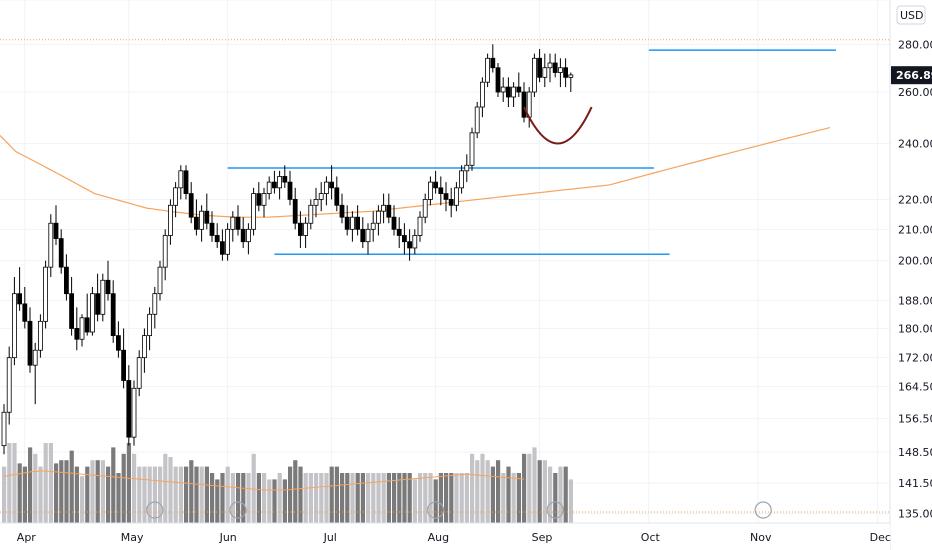 The height and width of the screenshot is (550, 932). I want to click on price-tick-label: 180.00, so click(915, 328).